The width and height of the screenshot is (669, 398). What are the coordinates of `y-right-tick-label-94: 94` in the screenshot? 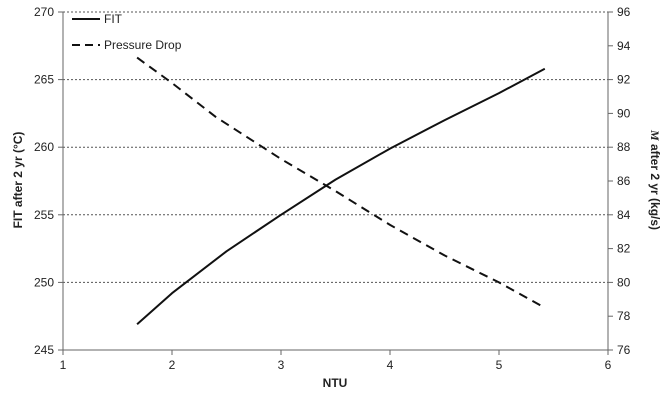 It's located at (624, 46).